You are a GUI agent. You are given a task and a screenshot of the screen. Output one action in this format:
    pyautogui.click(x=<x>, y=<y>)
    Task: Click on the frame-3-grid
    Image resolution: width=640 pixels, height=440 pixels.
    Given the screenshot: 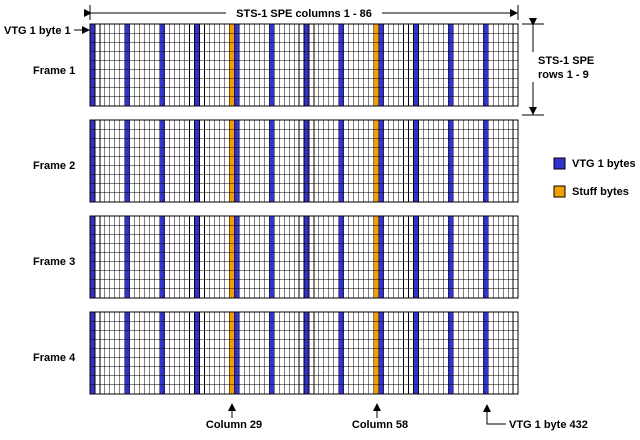 What is the action you would take?
    pyautogui.click(x=304, y=257)
    